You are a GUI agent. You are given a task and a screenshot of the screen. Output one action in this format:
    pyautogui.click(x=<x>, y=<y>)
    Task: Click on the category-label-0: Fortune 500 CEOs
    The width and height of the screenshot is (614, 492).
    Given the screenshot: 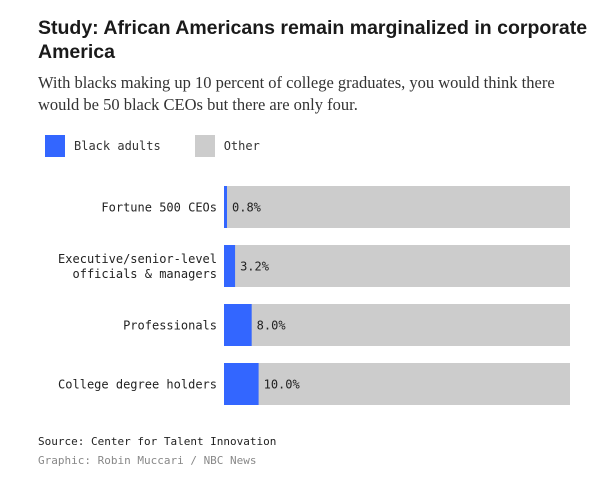 What is the action you would take?
    pyautogui.click(x=159, y=208)
    